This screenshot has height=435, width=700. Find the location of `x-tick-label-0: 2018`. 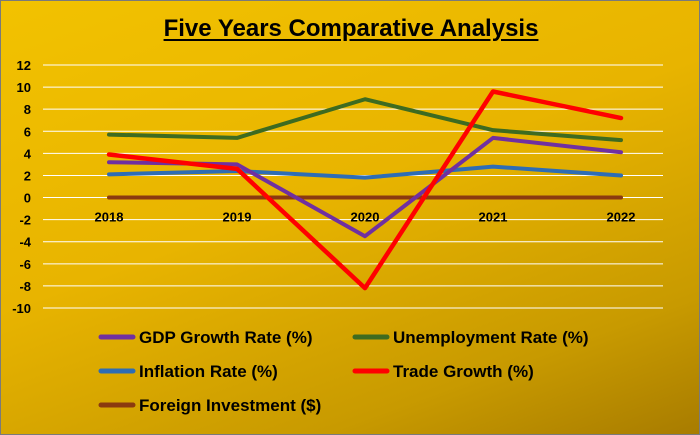

x-tick-label-0: 2018 is located at coordinates (109, 217).